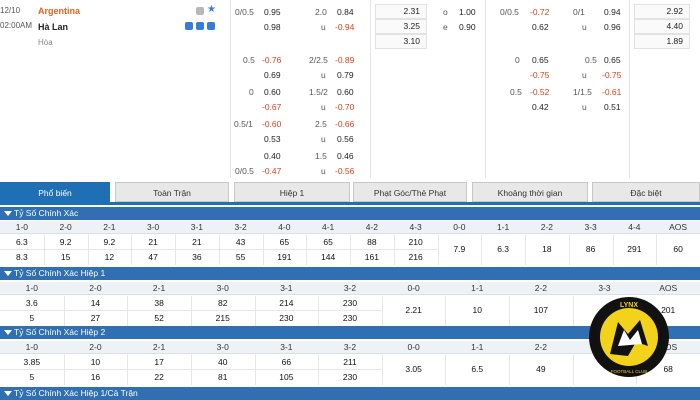 The width and height of the screenshot is (700, 400). What do you see at coordinates (159, 362) in the screenshot?
I see `score-odd-cell: 17` at bounding box center [159, 362].